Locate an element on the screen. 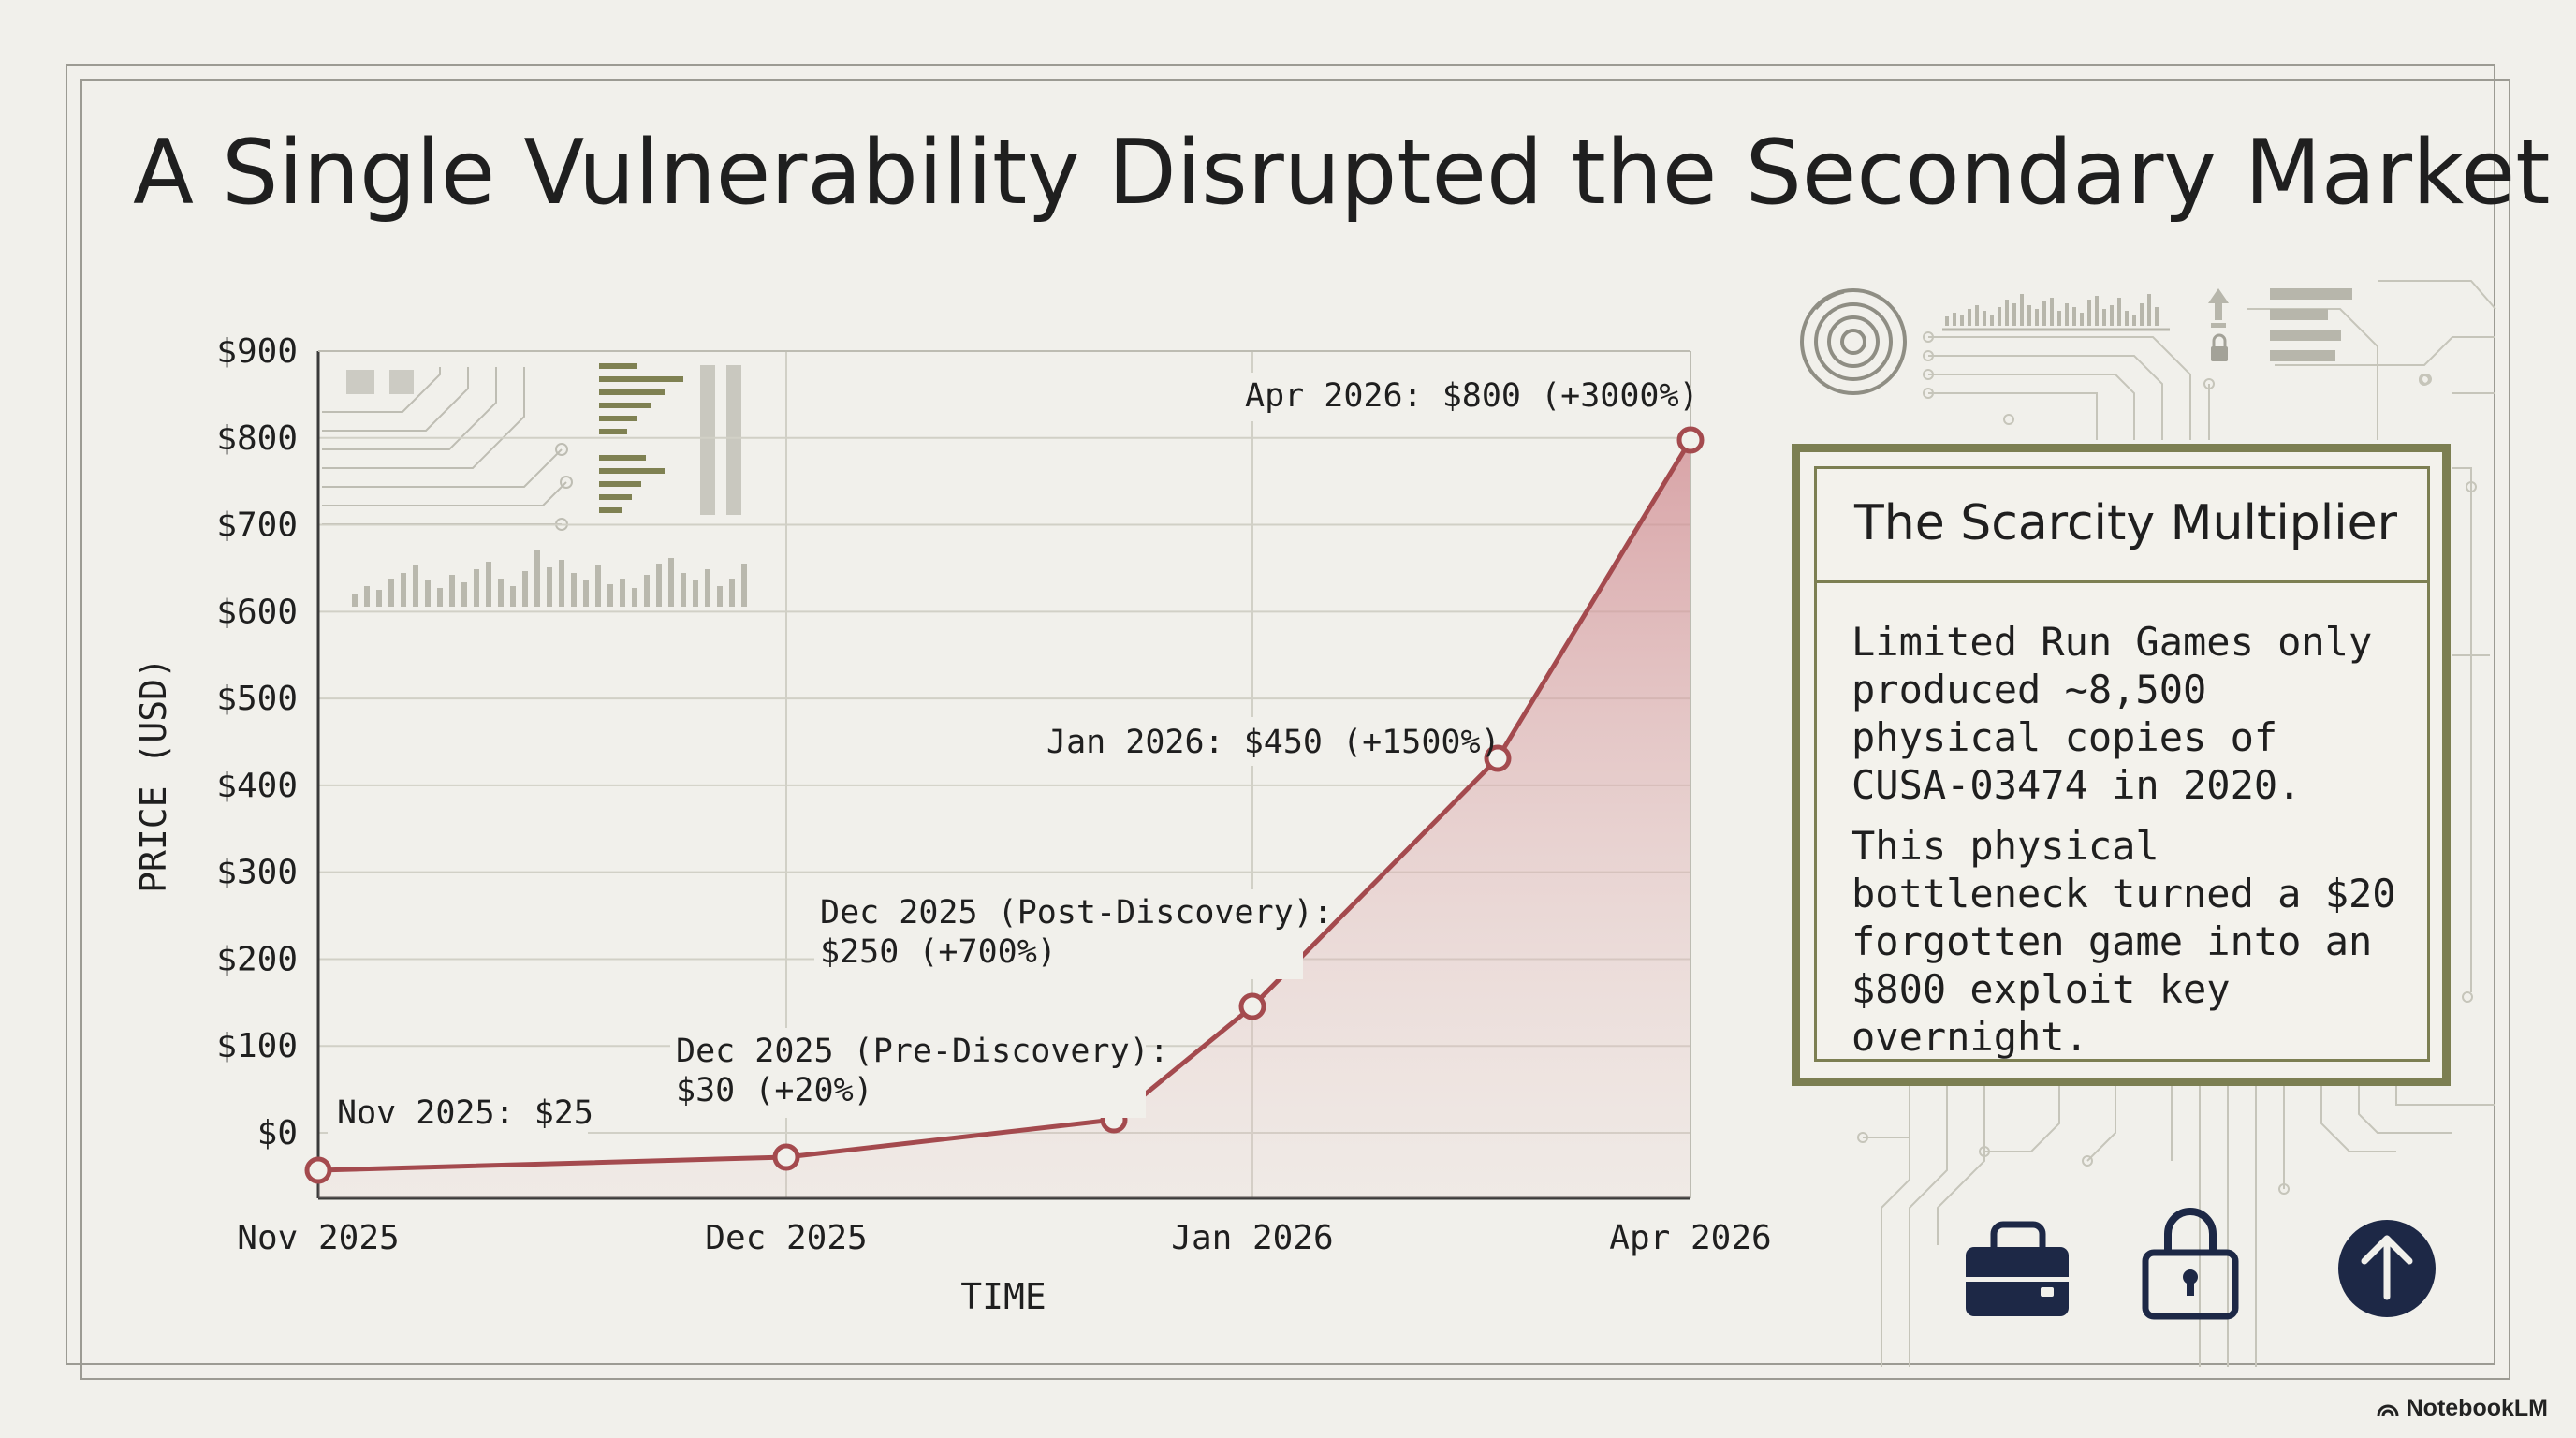 This screenshot has width=2576, height=1438. infobox: The Scarcity Multiplier is located at coordinates (2122, 764).